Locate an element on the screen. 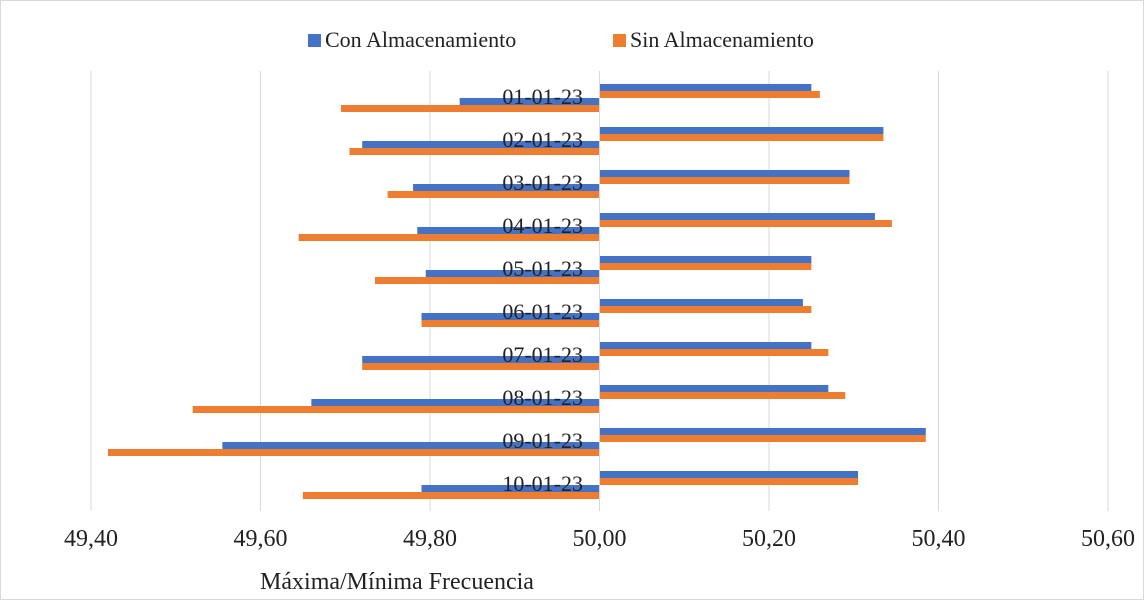 This screenshot has width=1144, height=600. category-label: 01-01-23 is located at coordinates (542, 96).